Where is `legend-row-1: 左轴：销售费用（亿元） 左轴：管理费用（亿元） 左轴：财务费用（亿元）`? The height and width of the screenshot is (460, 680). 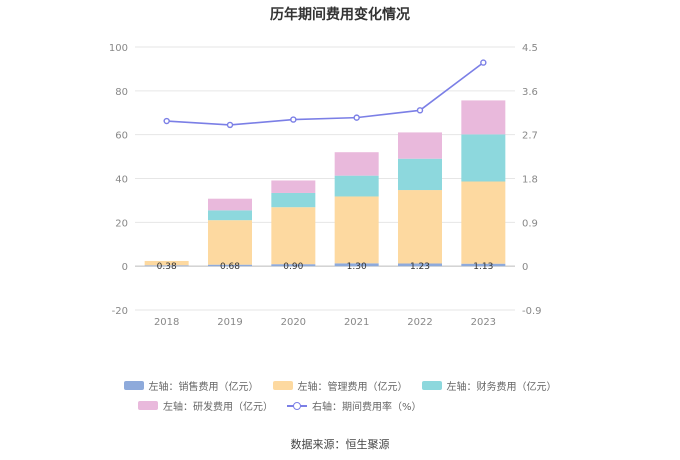
legend-row-1: 左轴：销售费用（亿元） 左轴：管理费用（亿元） 左轴：财务费用（亿元） is located at coordinates (340, 385).